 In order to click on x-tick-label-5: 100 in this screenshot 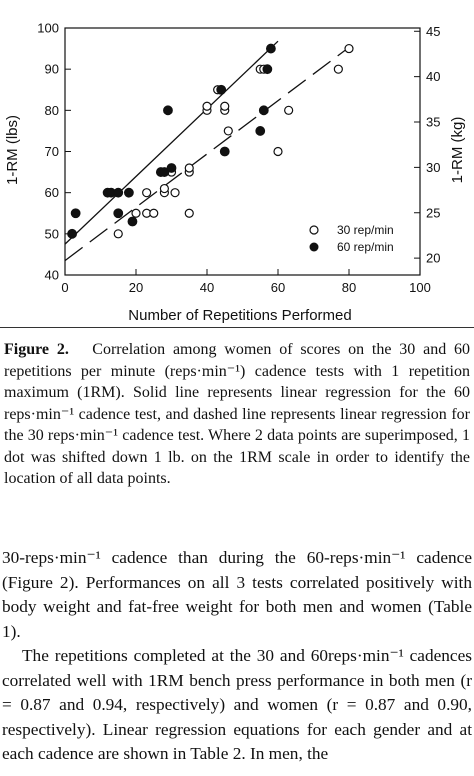, I will do `click(420, 287)`.